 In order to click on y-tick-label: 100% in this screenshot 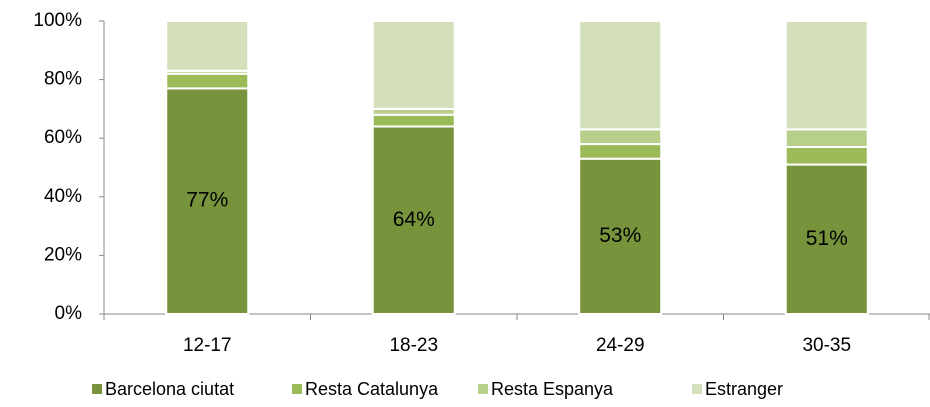, I will do `click(57, 20)`.